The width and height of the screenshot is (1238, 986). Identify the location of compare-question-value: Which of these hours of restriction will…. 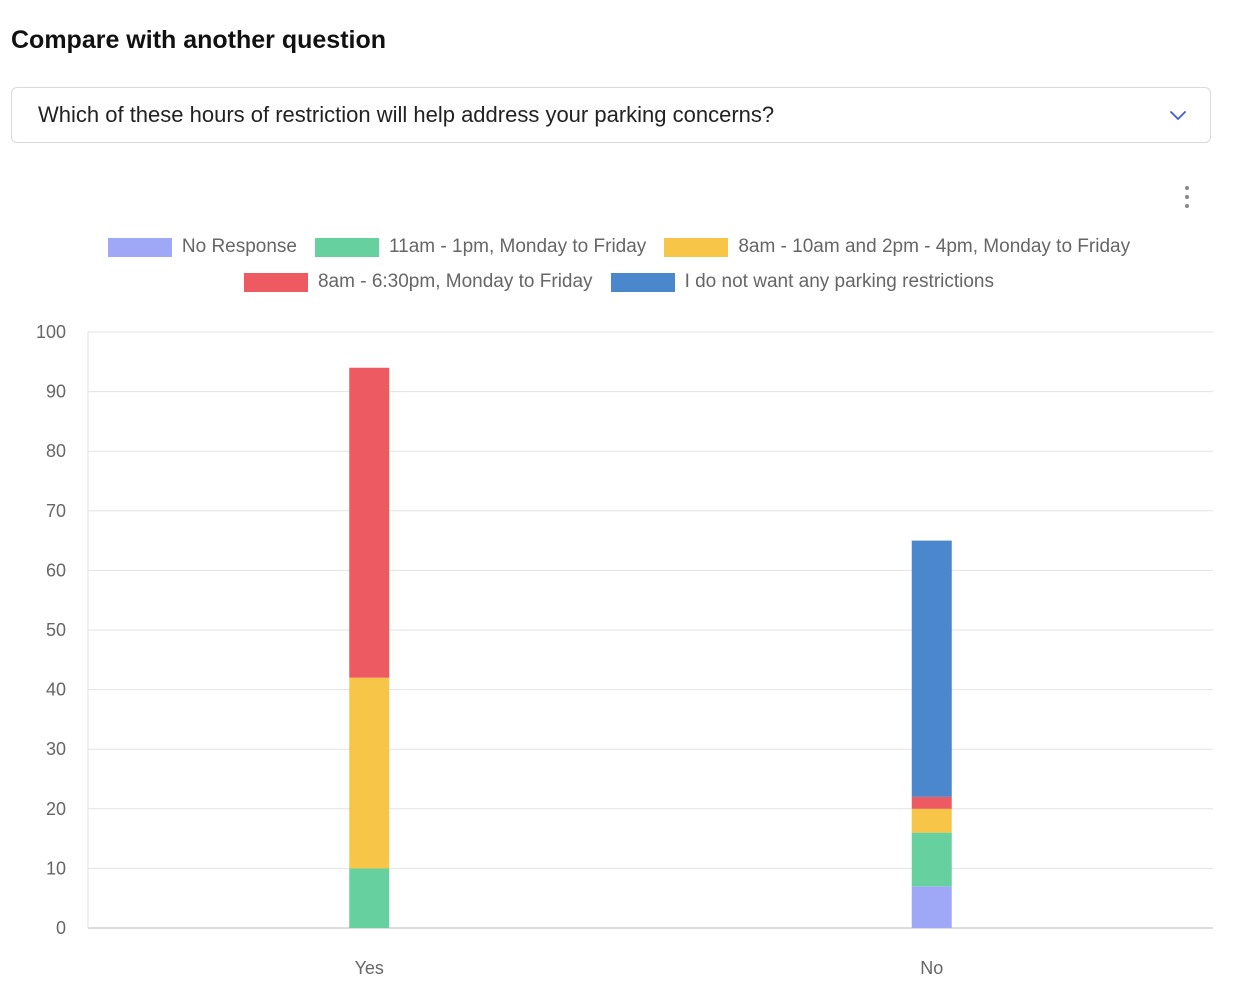
(406, 114).